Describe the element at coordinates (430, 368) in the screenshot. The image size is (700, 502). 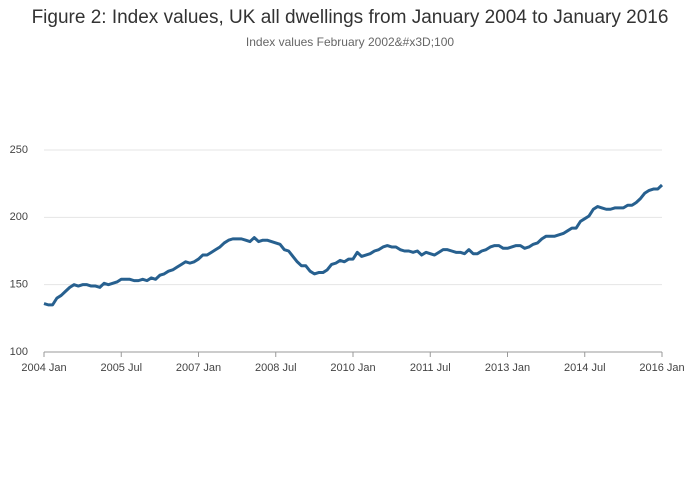
I see `x-tick-label: 2011 Jul` at that location.